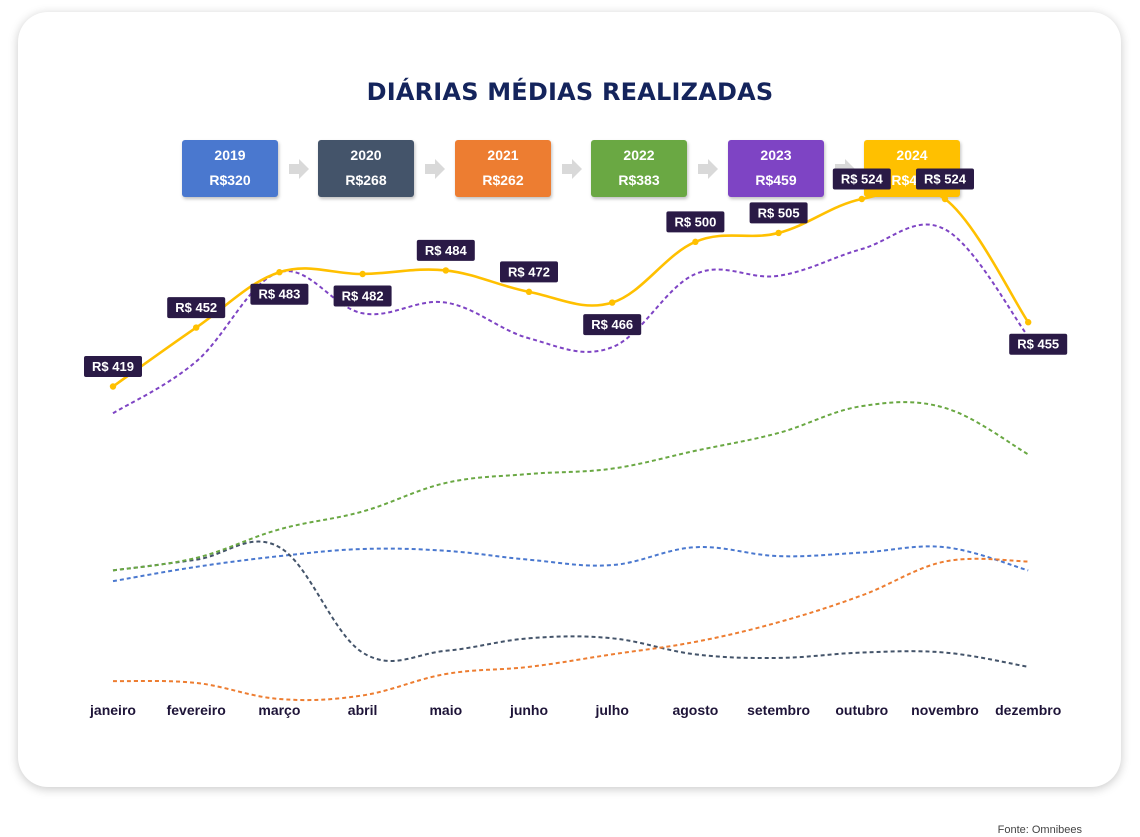 The height and width of the screenshot is (837, 1140). I want to click on data-label-2024: R$ 466, so click(612, 325).